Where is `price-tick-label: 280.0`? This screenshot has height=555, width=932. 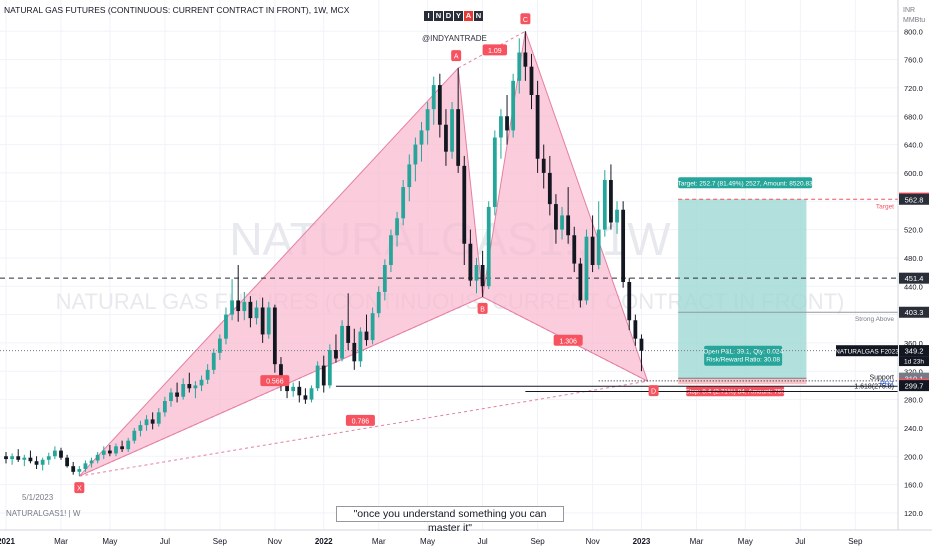 price-tick-label: 280.0 is located at coordinates (913, 400).